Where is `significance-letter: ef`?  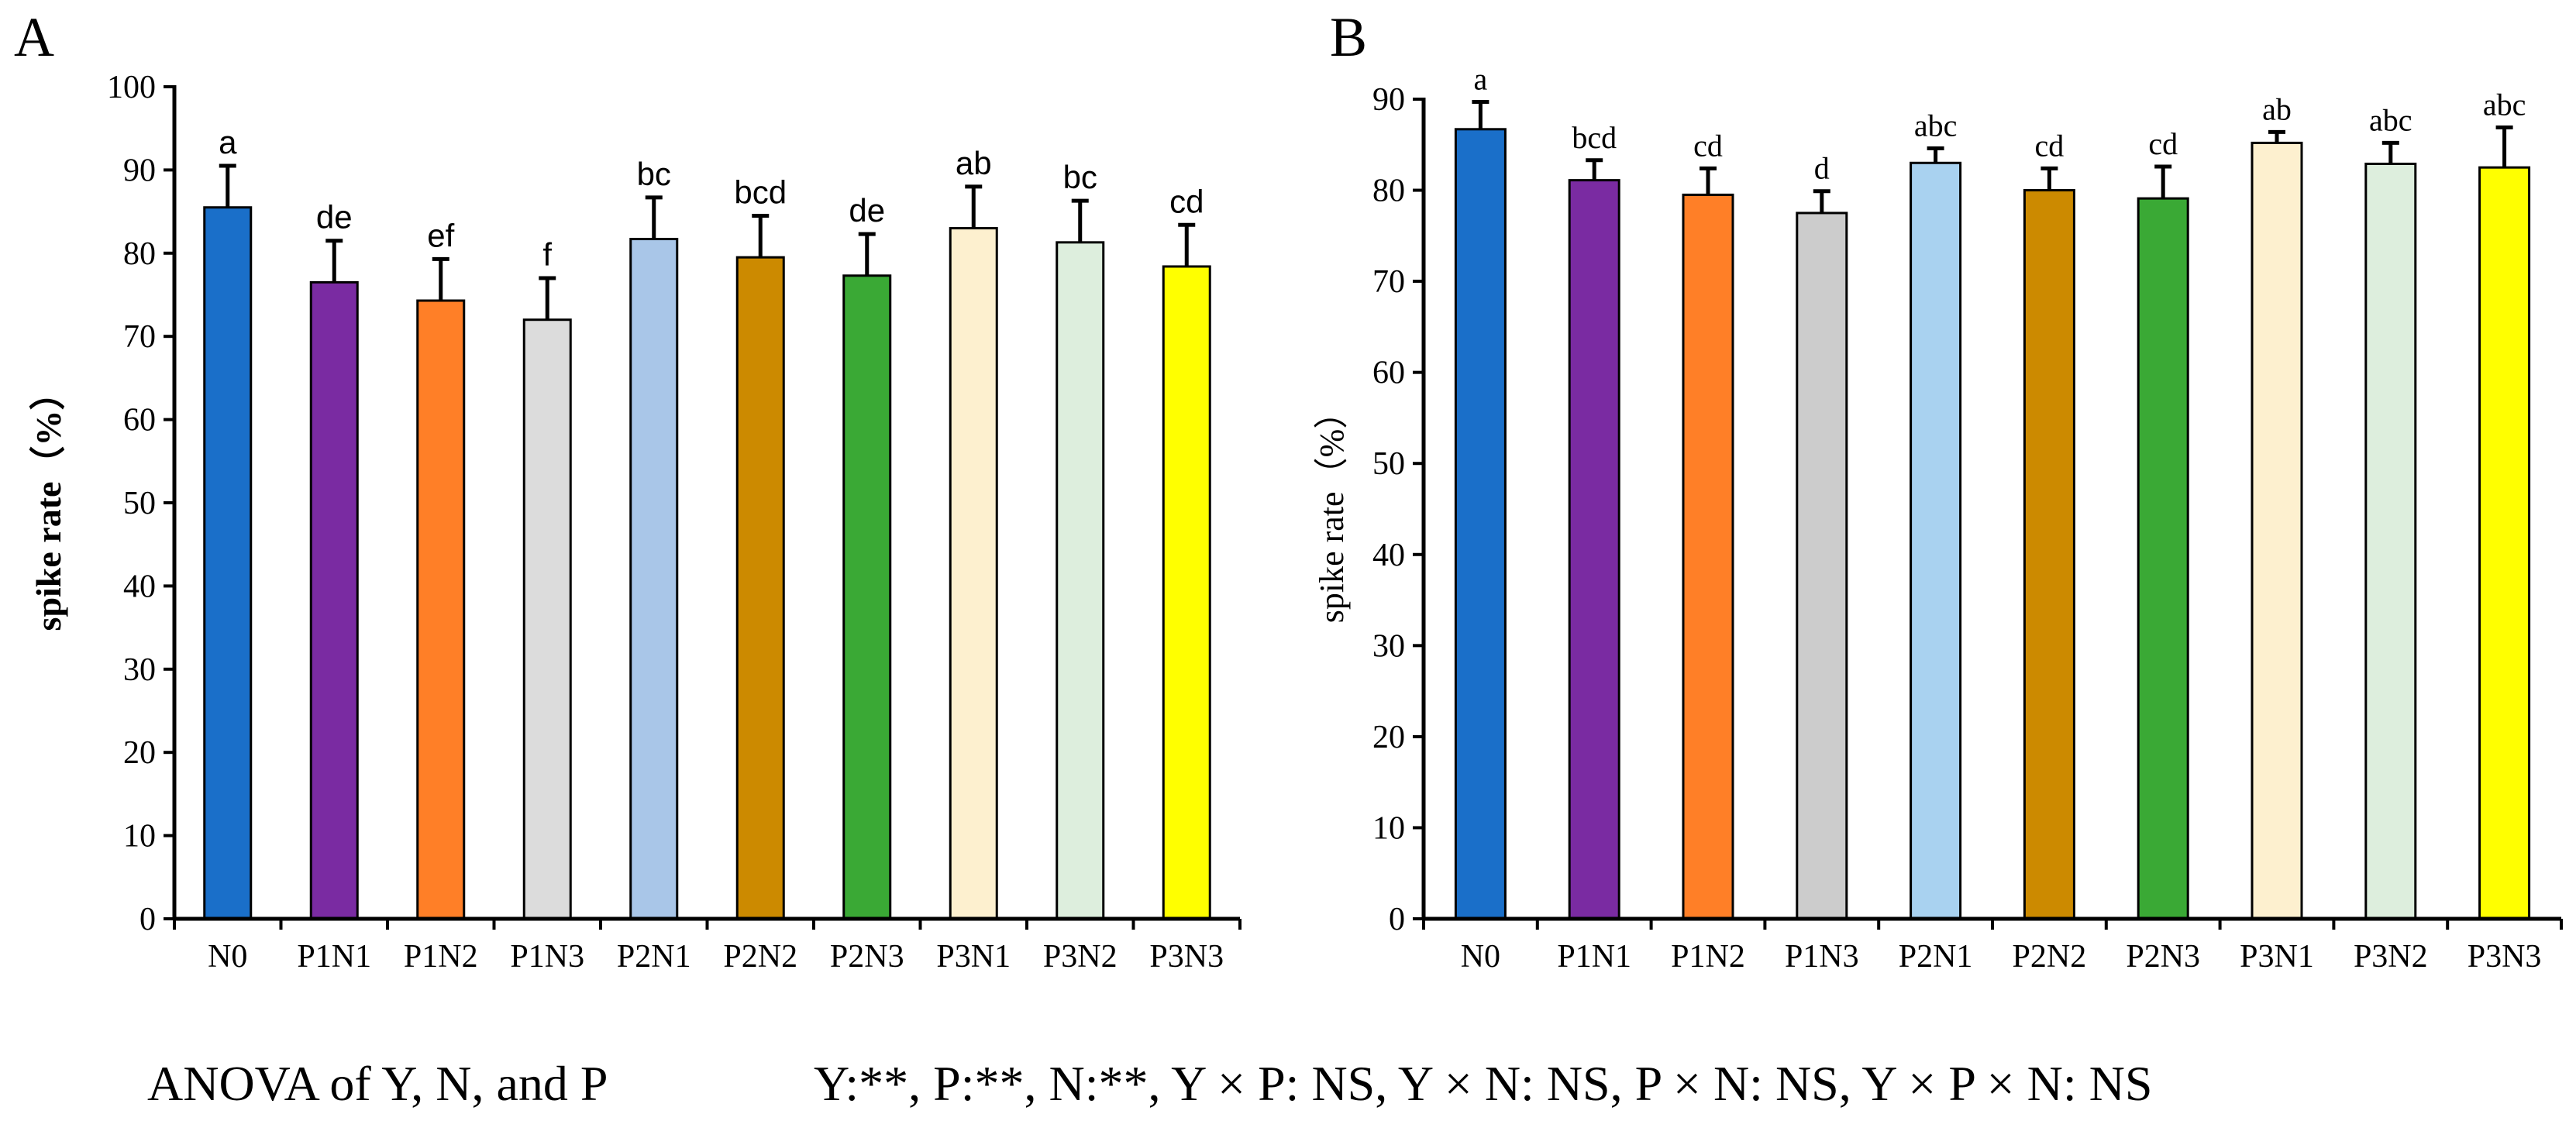
significance-letter: ef is located at coordinates (440, 235).